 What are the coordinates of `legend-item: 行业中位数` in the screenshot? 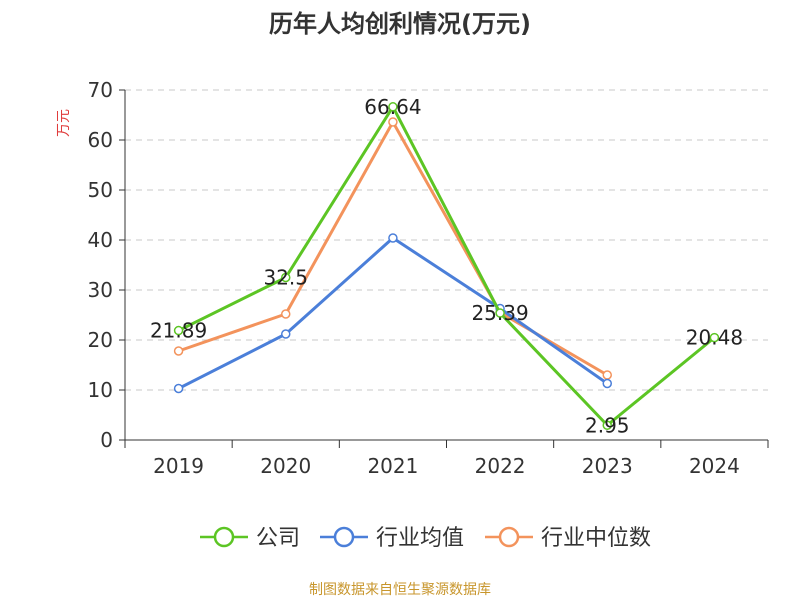 It's located at (568, 538).